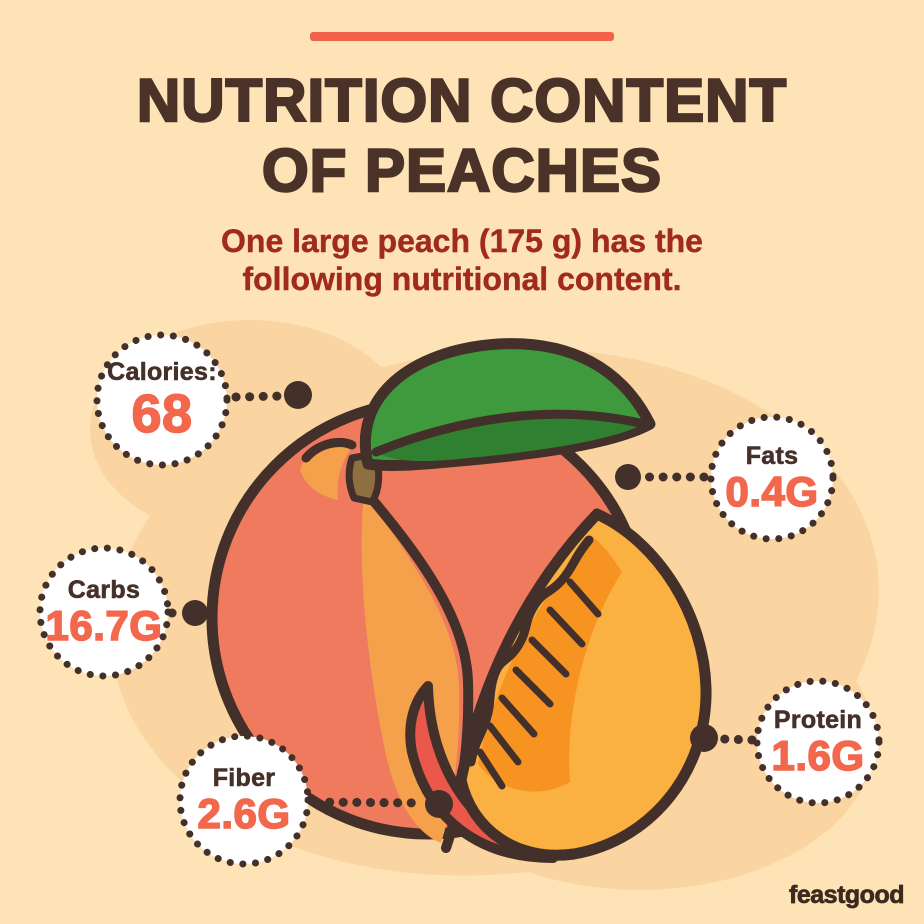 This screenshot has width=924, height=924. I want to click on badge-calories: Calories: 68, so click(162, 400).